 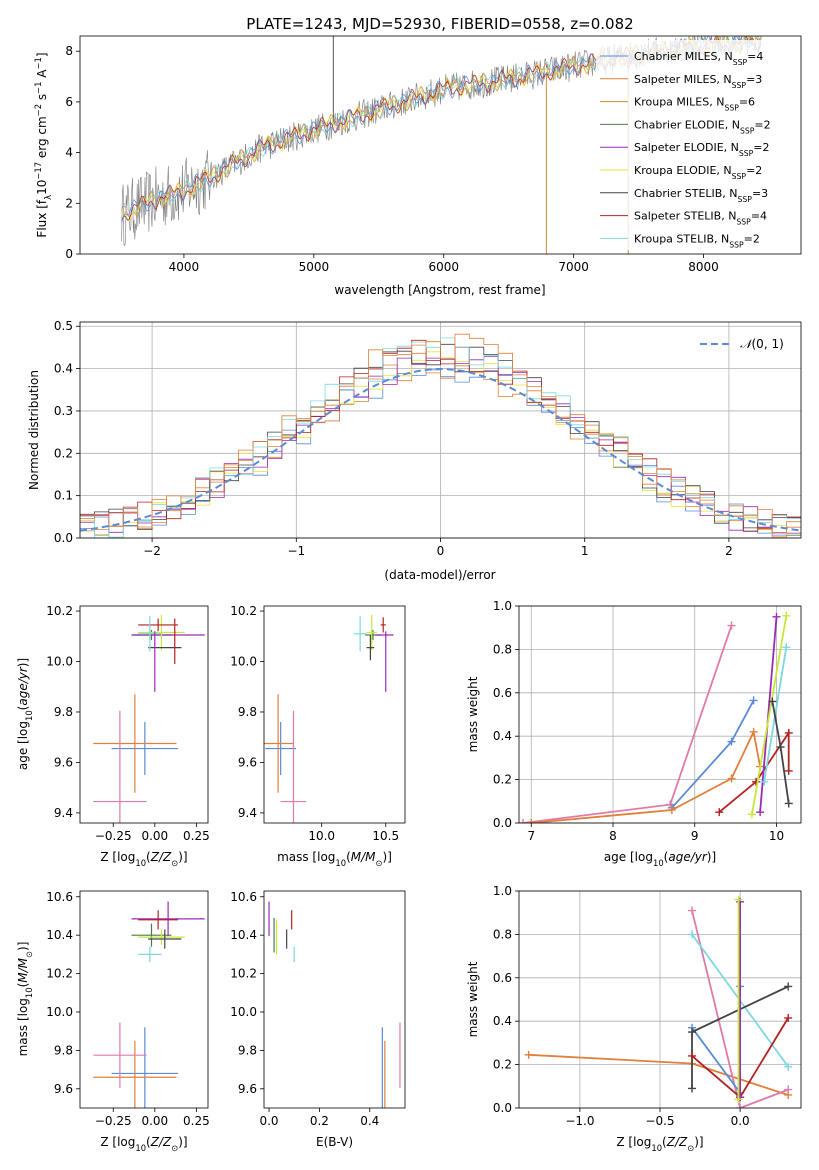 I want to click on x-tick-label: 7000, so click(x=573, y=267).